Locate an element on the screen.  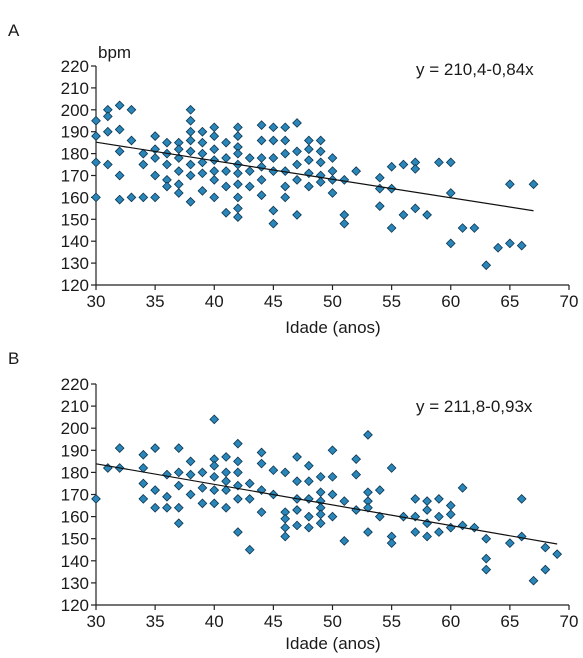
y-tick-label-b: 140 is located at coordinates (75, 561).